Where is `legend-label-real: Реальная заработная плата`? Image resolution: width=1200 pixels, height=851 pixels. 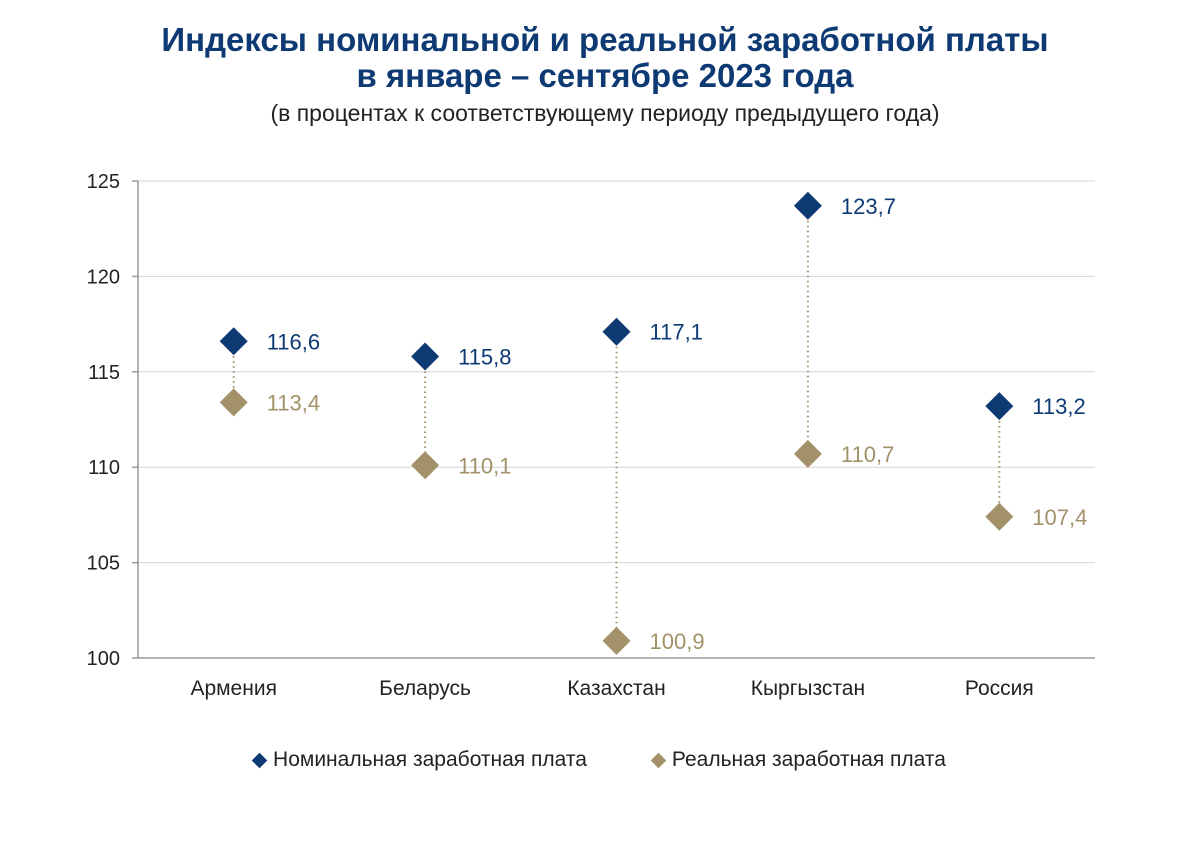
legend-label-real: Реальная заработная плата is located at coordinates (808, 759).